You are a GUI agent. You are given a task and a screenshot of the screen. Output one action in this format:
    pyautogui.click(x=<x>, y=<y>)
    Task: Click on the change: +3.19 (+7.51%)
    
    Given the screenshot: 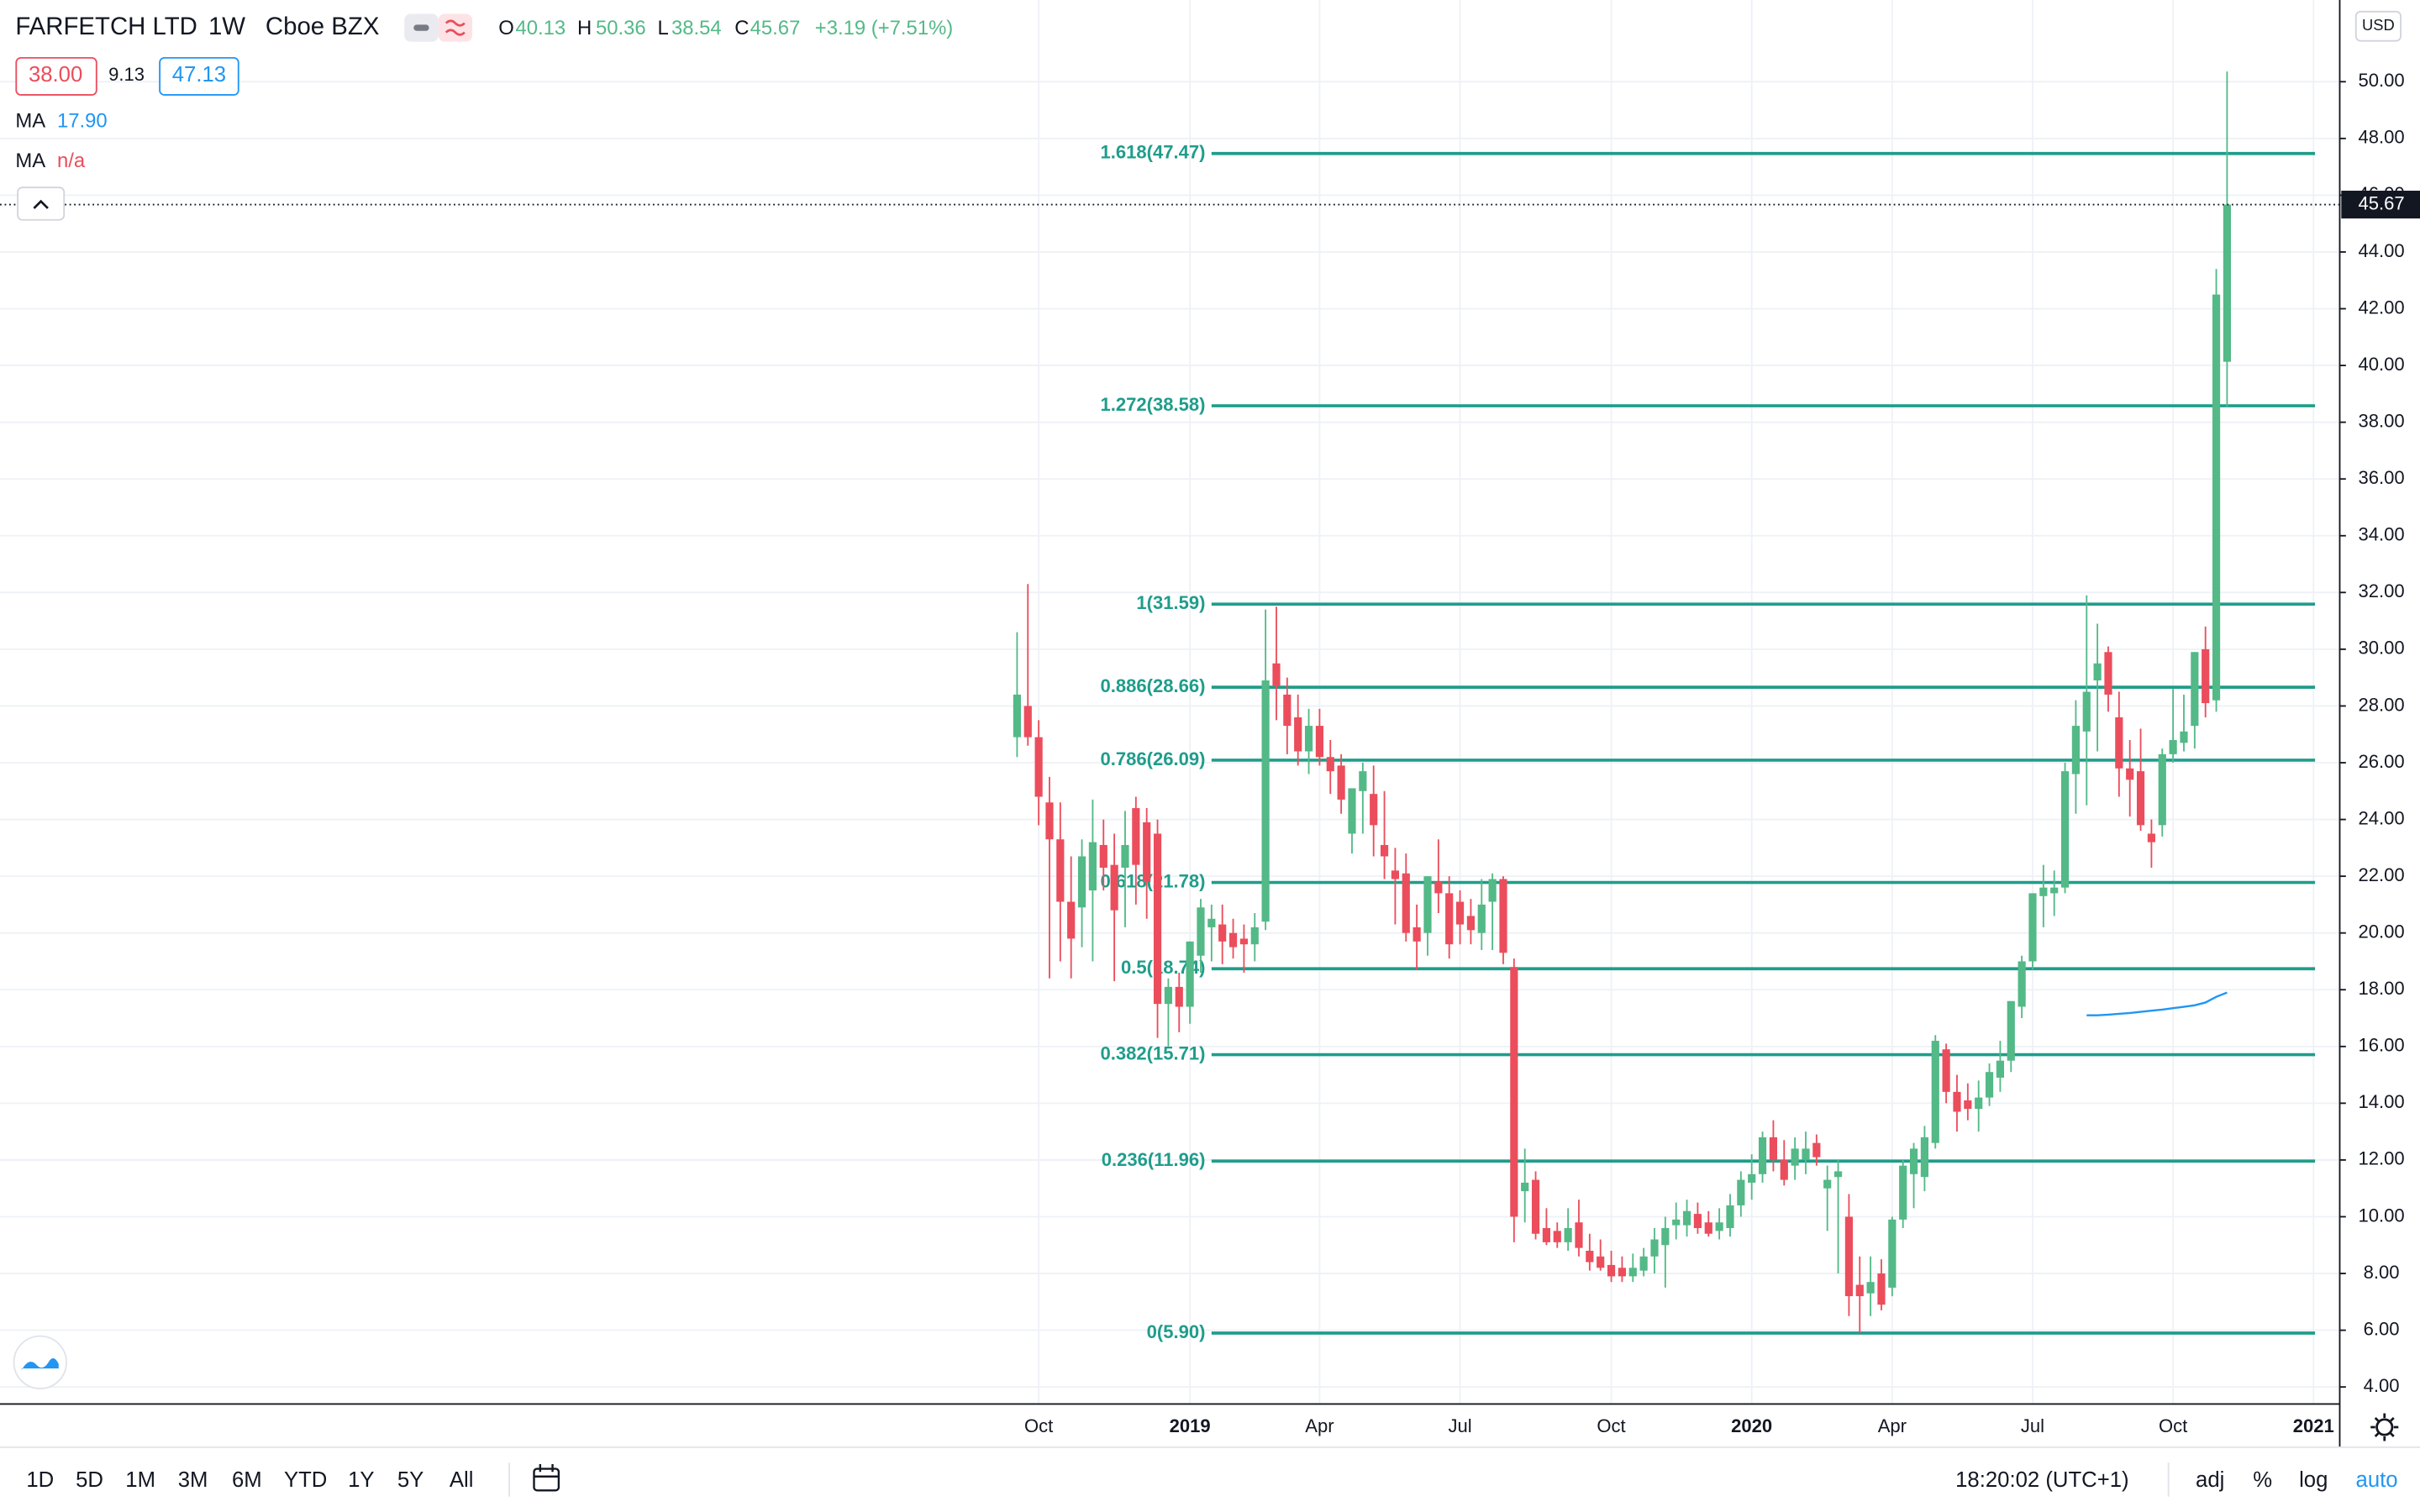 What is the action you would take?
    pyautogui.click(x=884, y=28)
    